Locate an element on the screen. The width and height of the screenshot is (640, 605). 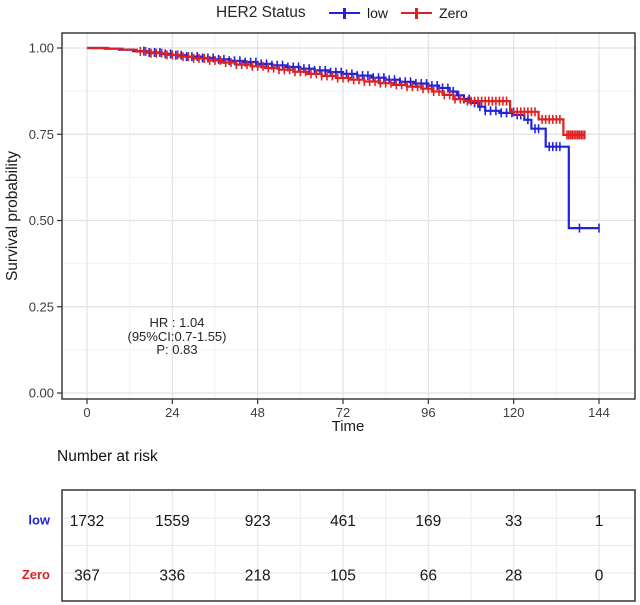
x-tick-label: 24 is located at coordinates (172, 412).